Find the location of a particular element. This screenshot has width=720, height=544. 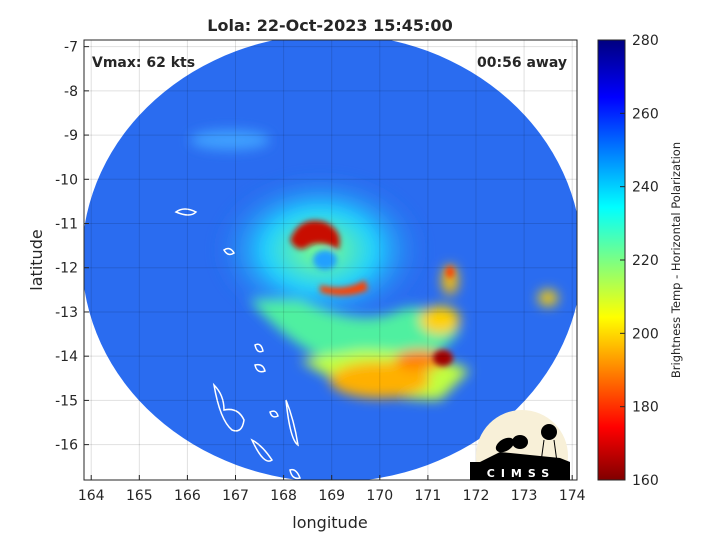

y-tick-label: -11 is located at coordinates (66, 225).